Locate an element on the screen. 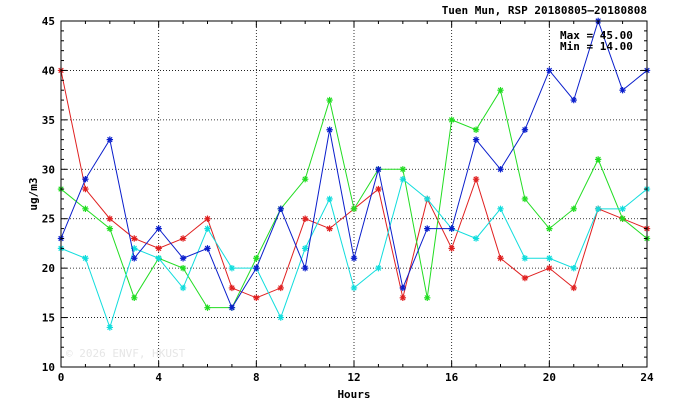 This screenshot has width=674, height=413. y-tick-label: 45 is located at coordinates (48, 21).